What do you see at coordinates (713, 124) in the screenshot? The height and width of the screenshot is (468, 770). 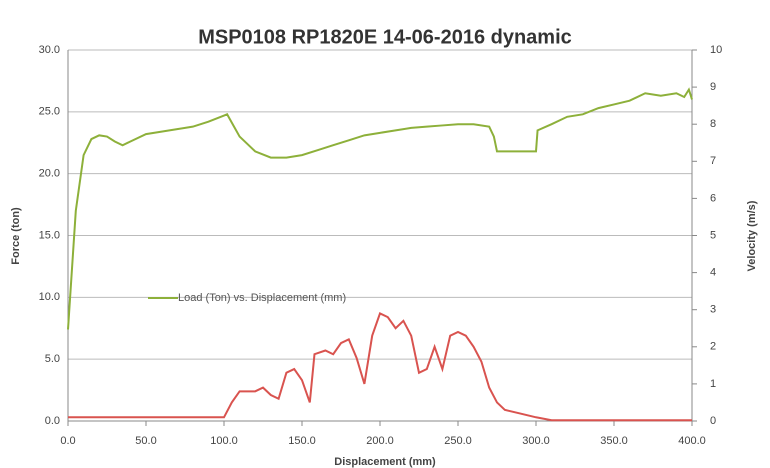 I see `y2-tick-label: 8` at bounding box center [713, 124].